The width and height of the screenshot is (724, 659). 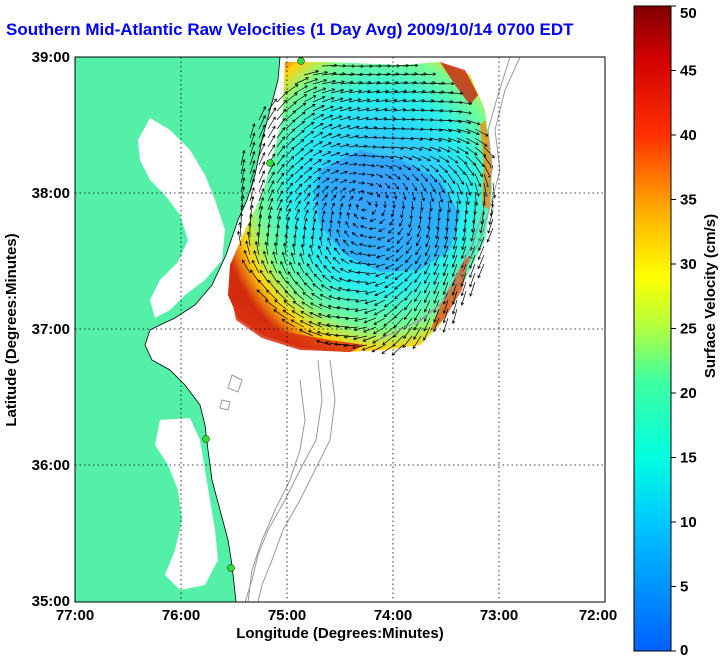 What do you see at coordinates (51, 57) in the screenshot?
I see `y-tick-label: 39:00` at bounding box center [51, 57].